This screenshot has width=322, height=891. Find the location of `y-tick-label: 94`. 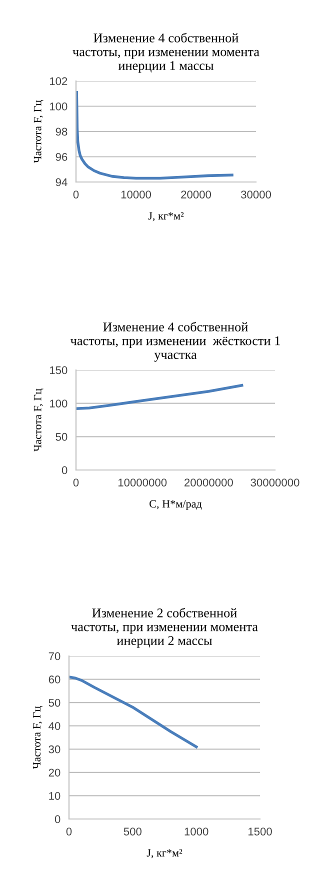

y-tick-label: 94 is located at coordinates (62, 182).